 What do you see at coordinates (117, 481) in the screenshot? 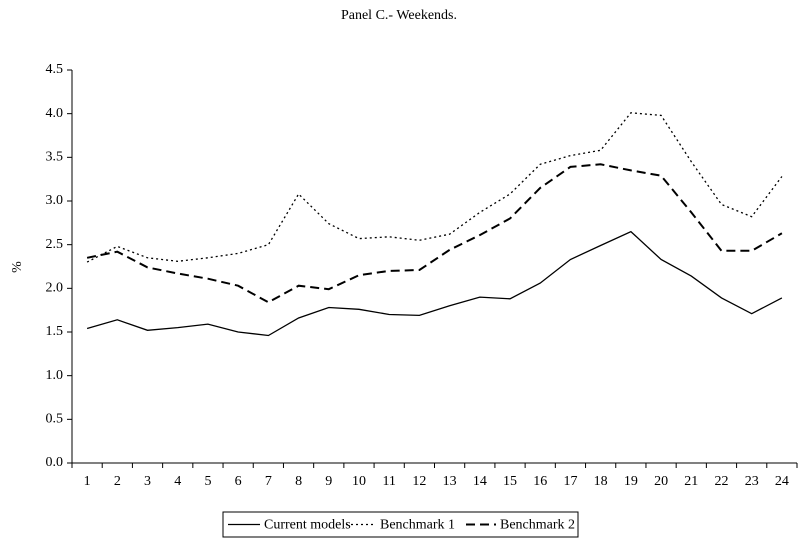
I see `x-tick-label: 2` at bounding box center [117, 481].